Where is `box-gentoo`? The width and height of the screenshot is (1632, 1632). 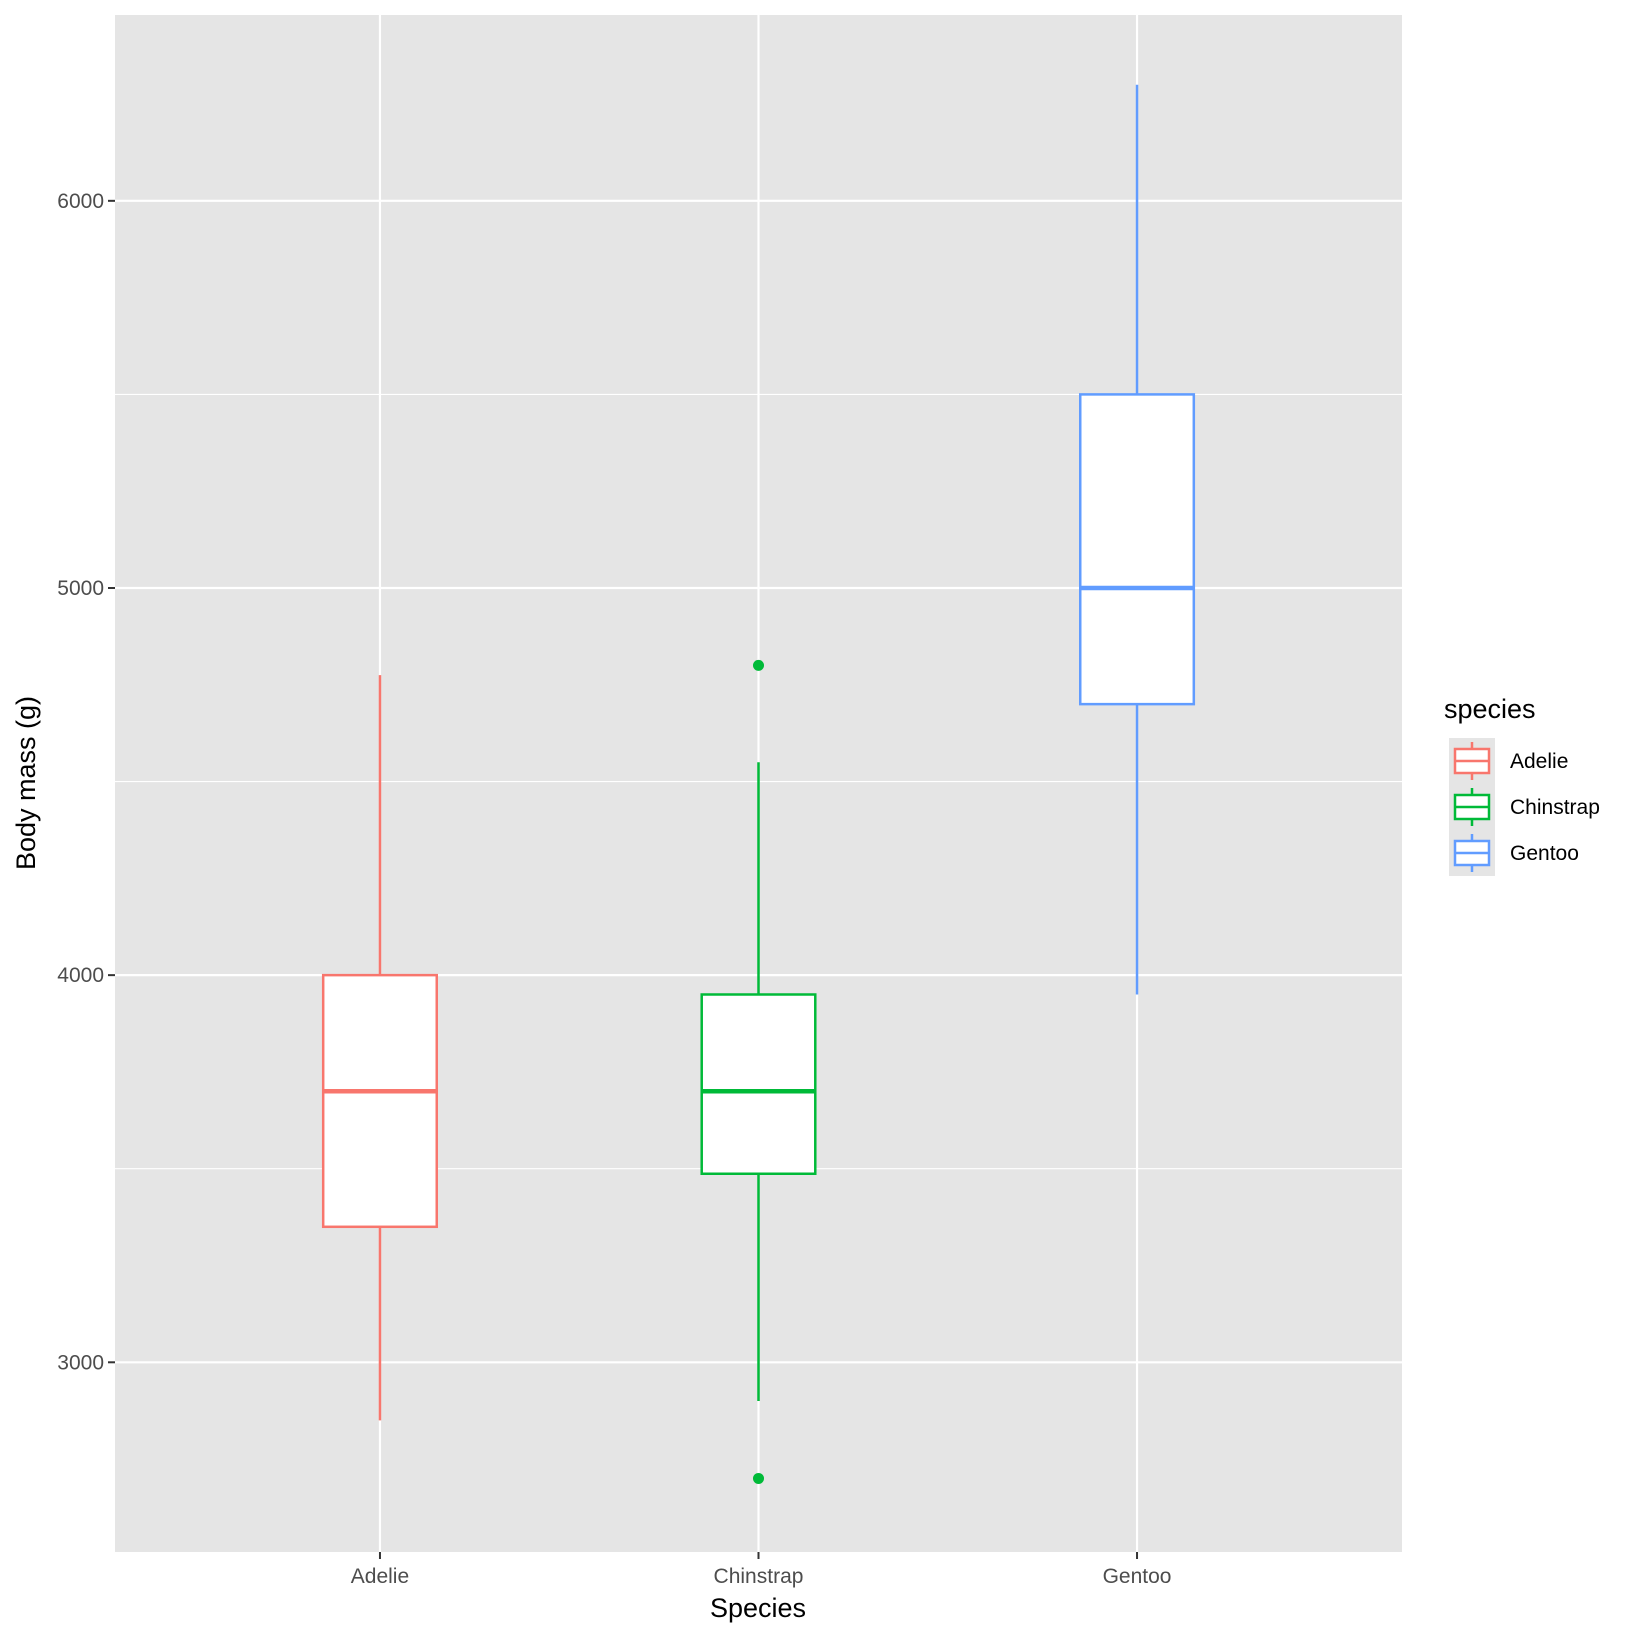
box-gentoo is located at coordinates (1137, 539).